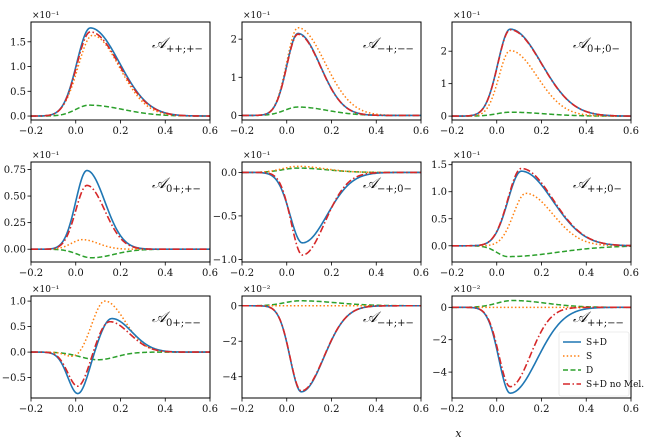 This screenshot has width=664, height=443. Describe the element at coordinates (589, 371) in the screenshot. I see `legend-label: D` at that location.